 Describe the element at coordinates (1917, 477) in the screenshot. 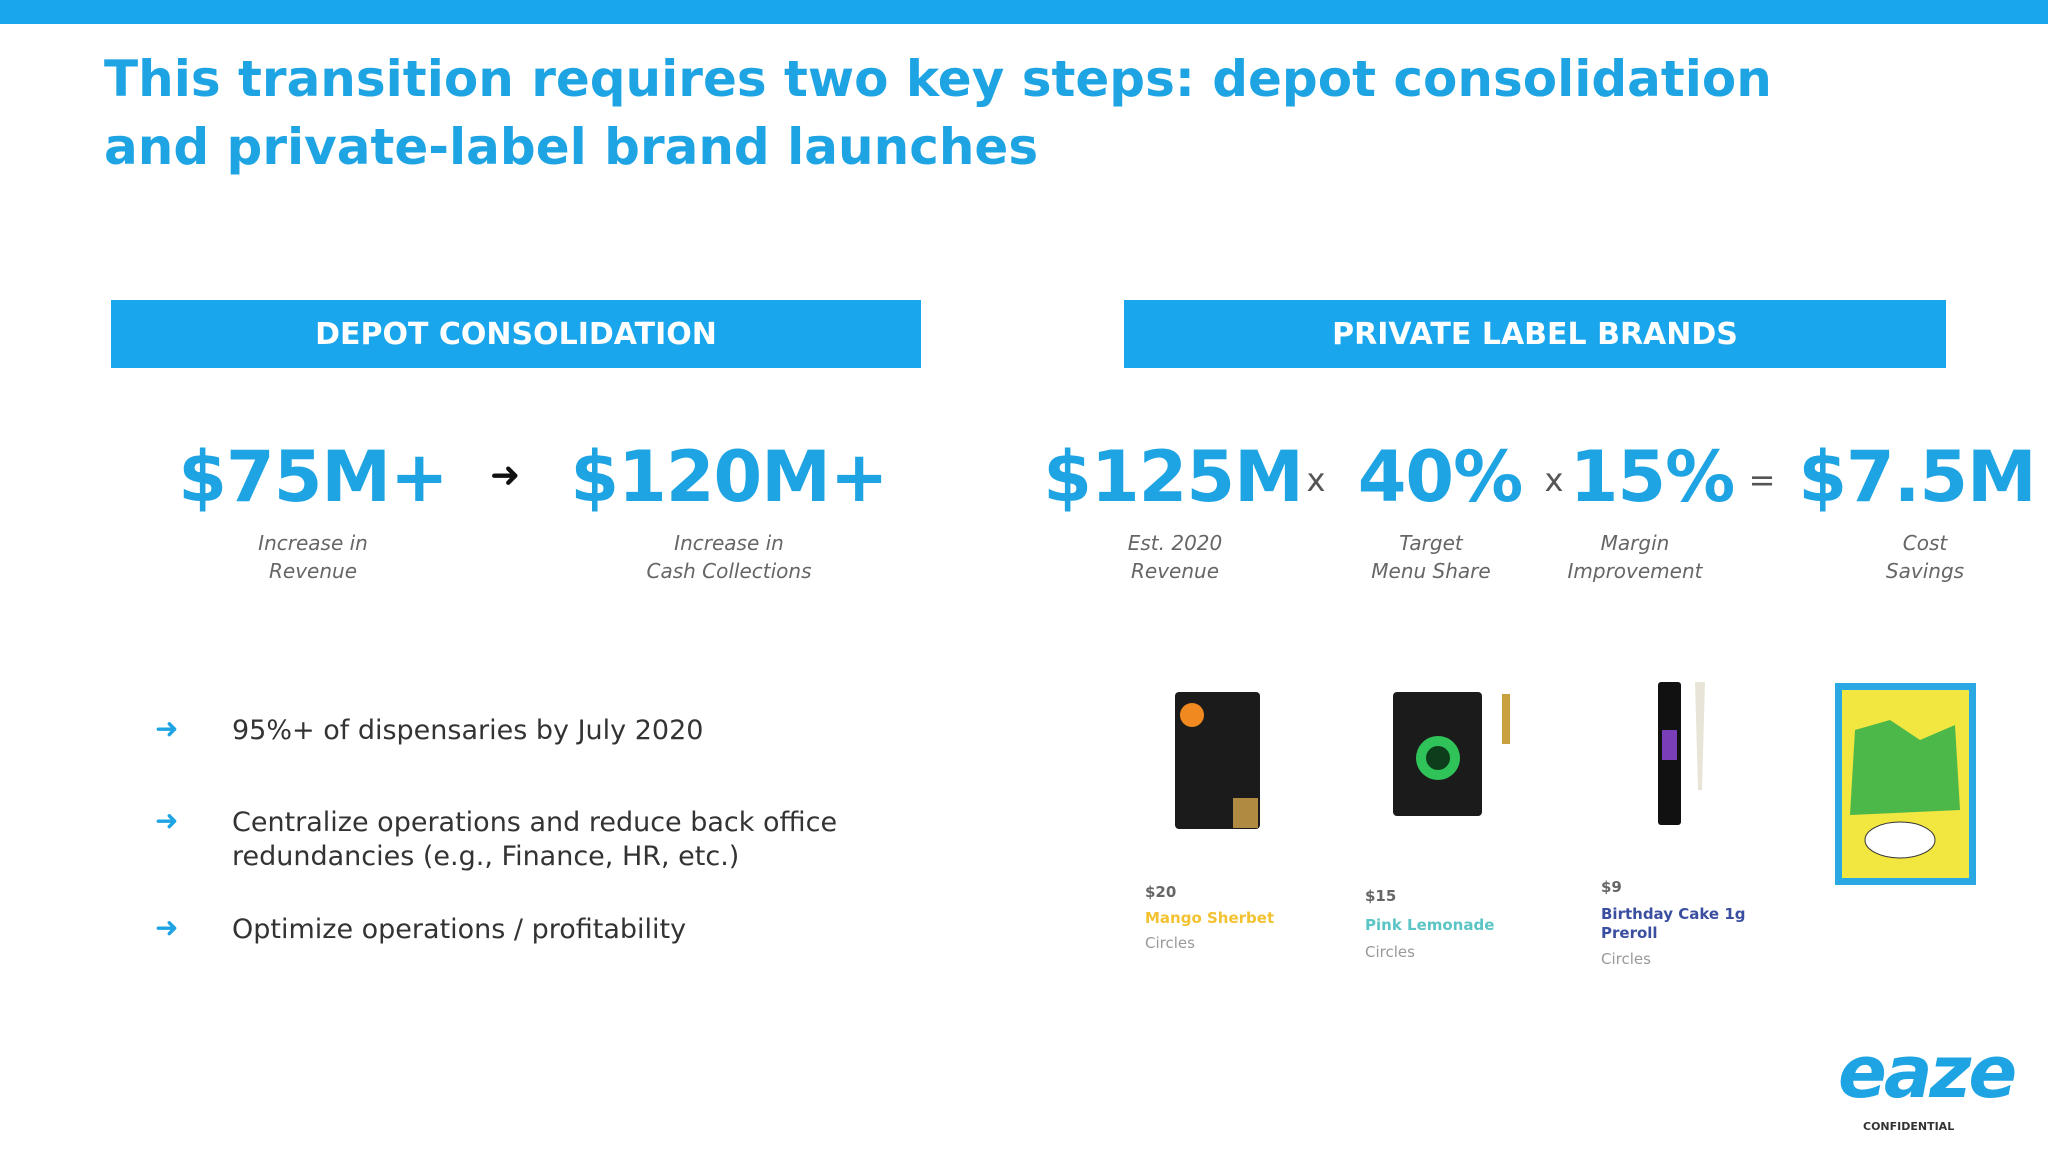

I see `metric: $7.5M` at that location.